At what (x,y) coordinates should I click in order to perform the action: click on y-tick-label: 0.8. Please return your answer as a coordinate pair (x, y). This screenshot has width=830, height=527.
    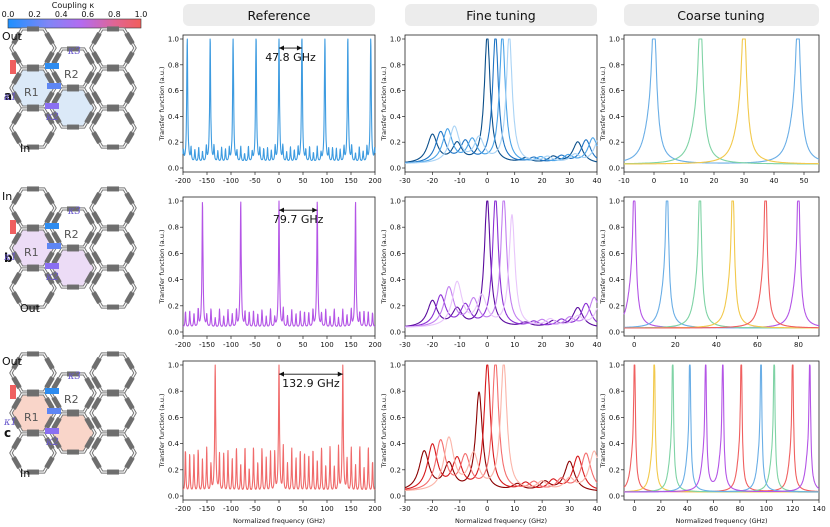
    Looking at the image, I should click on (614, 228).